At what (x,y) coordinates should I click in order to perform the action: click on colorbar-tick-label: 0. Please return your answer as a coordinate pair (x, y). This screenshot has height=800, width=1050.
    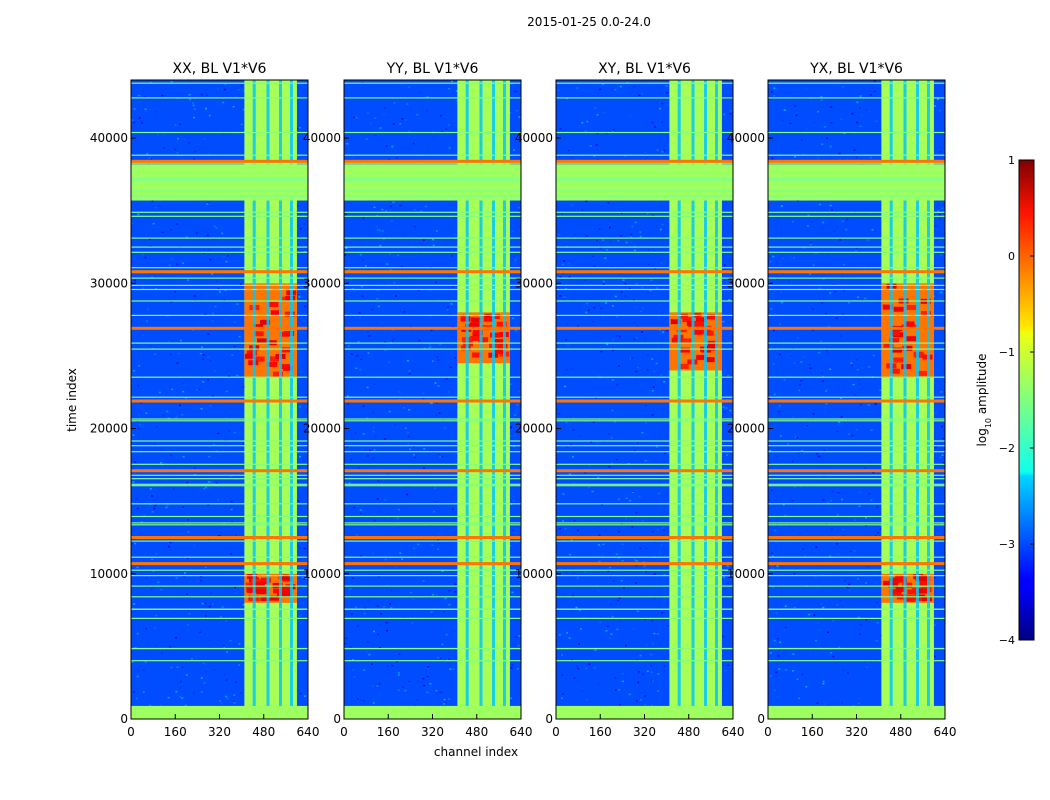
    Looking at the image, I should click on (1011, 256).